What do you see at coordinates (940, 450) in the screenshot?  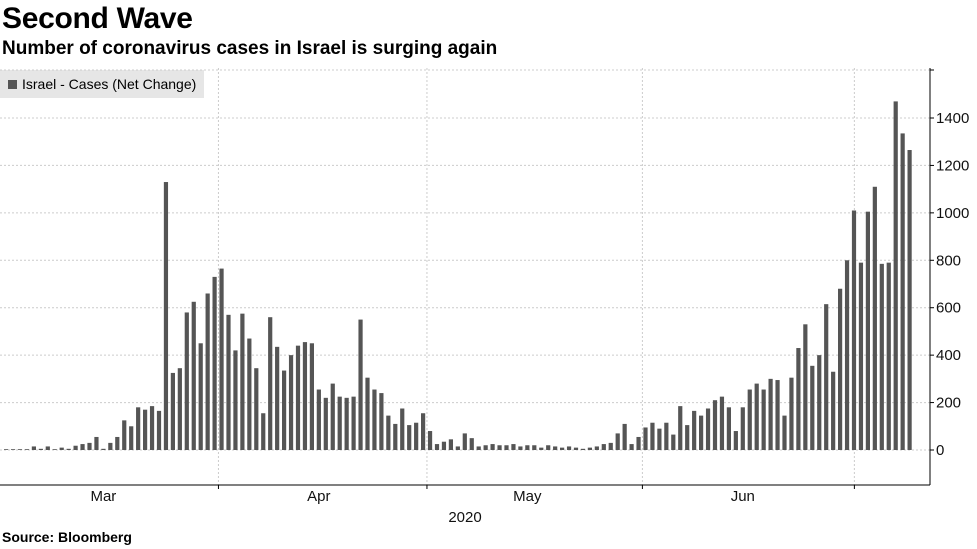 I see `y-tick-label: 0` at bounding box center [940, 450].